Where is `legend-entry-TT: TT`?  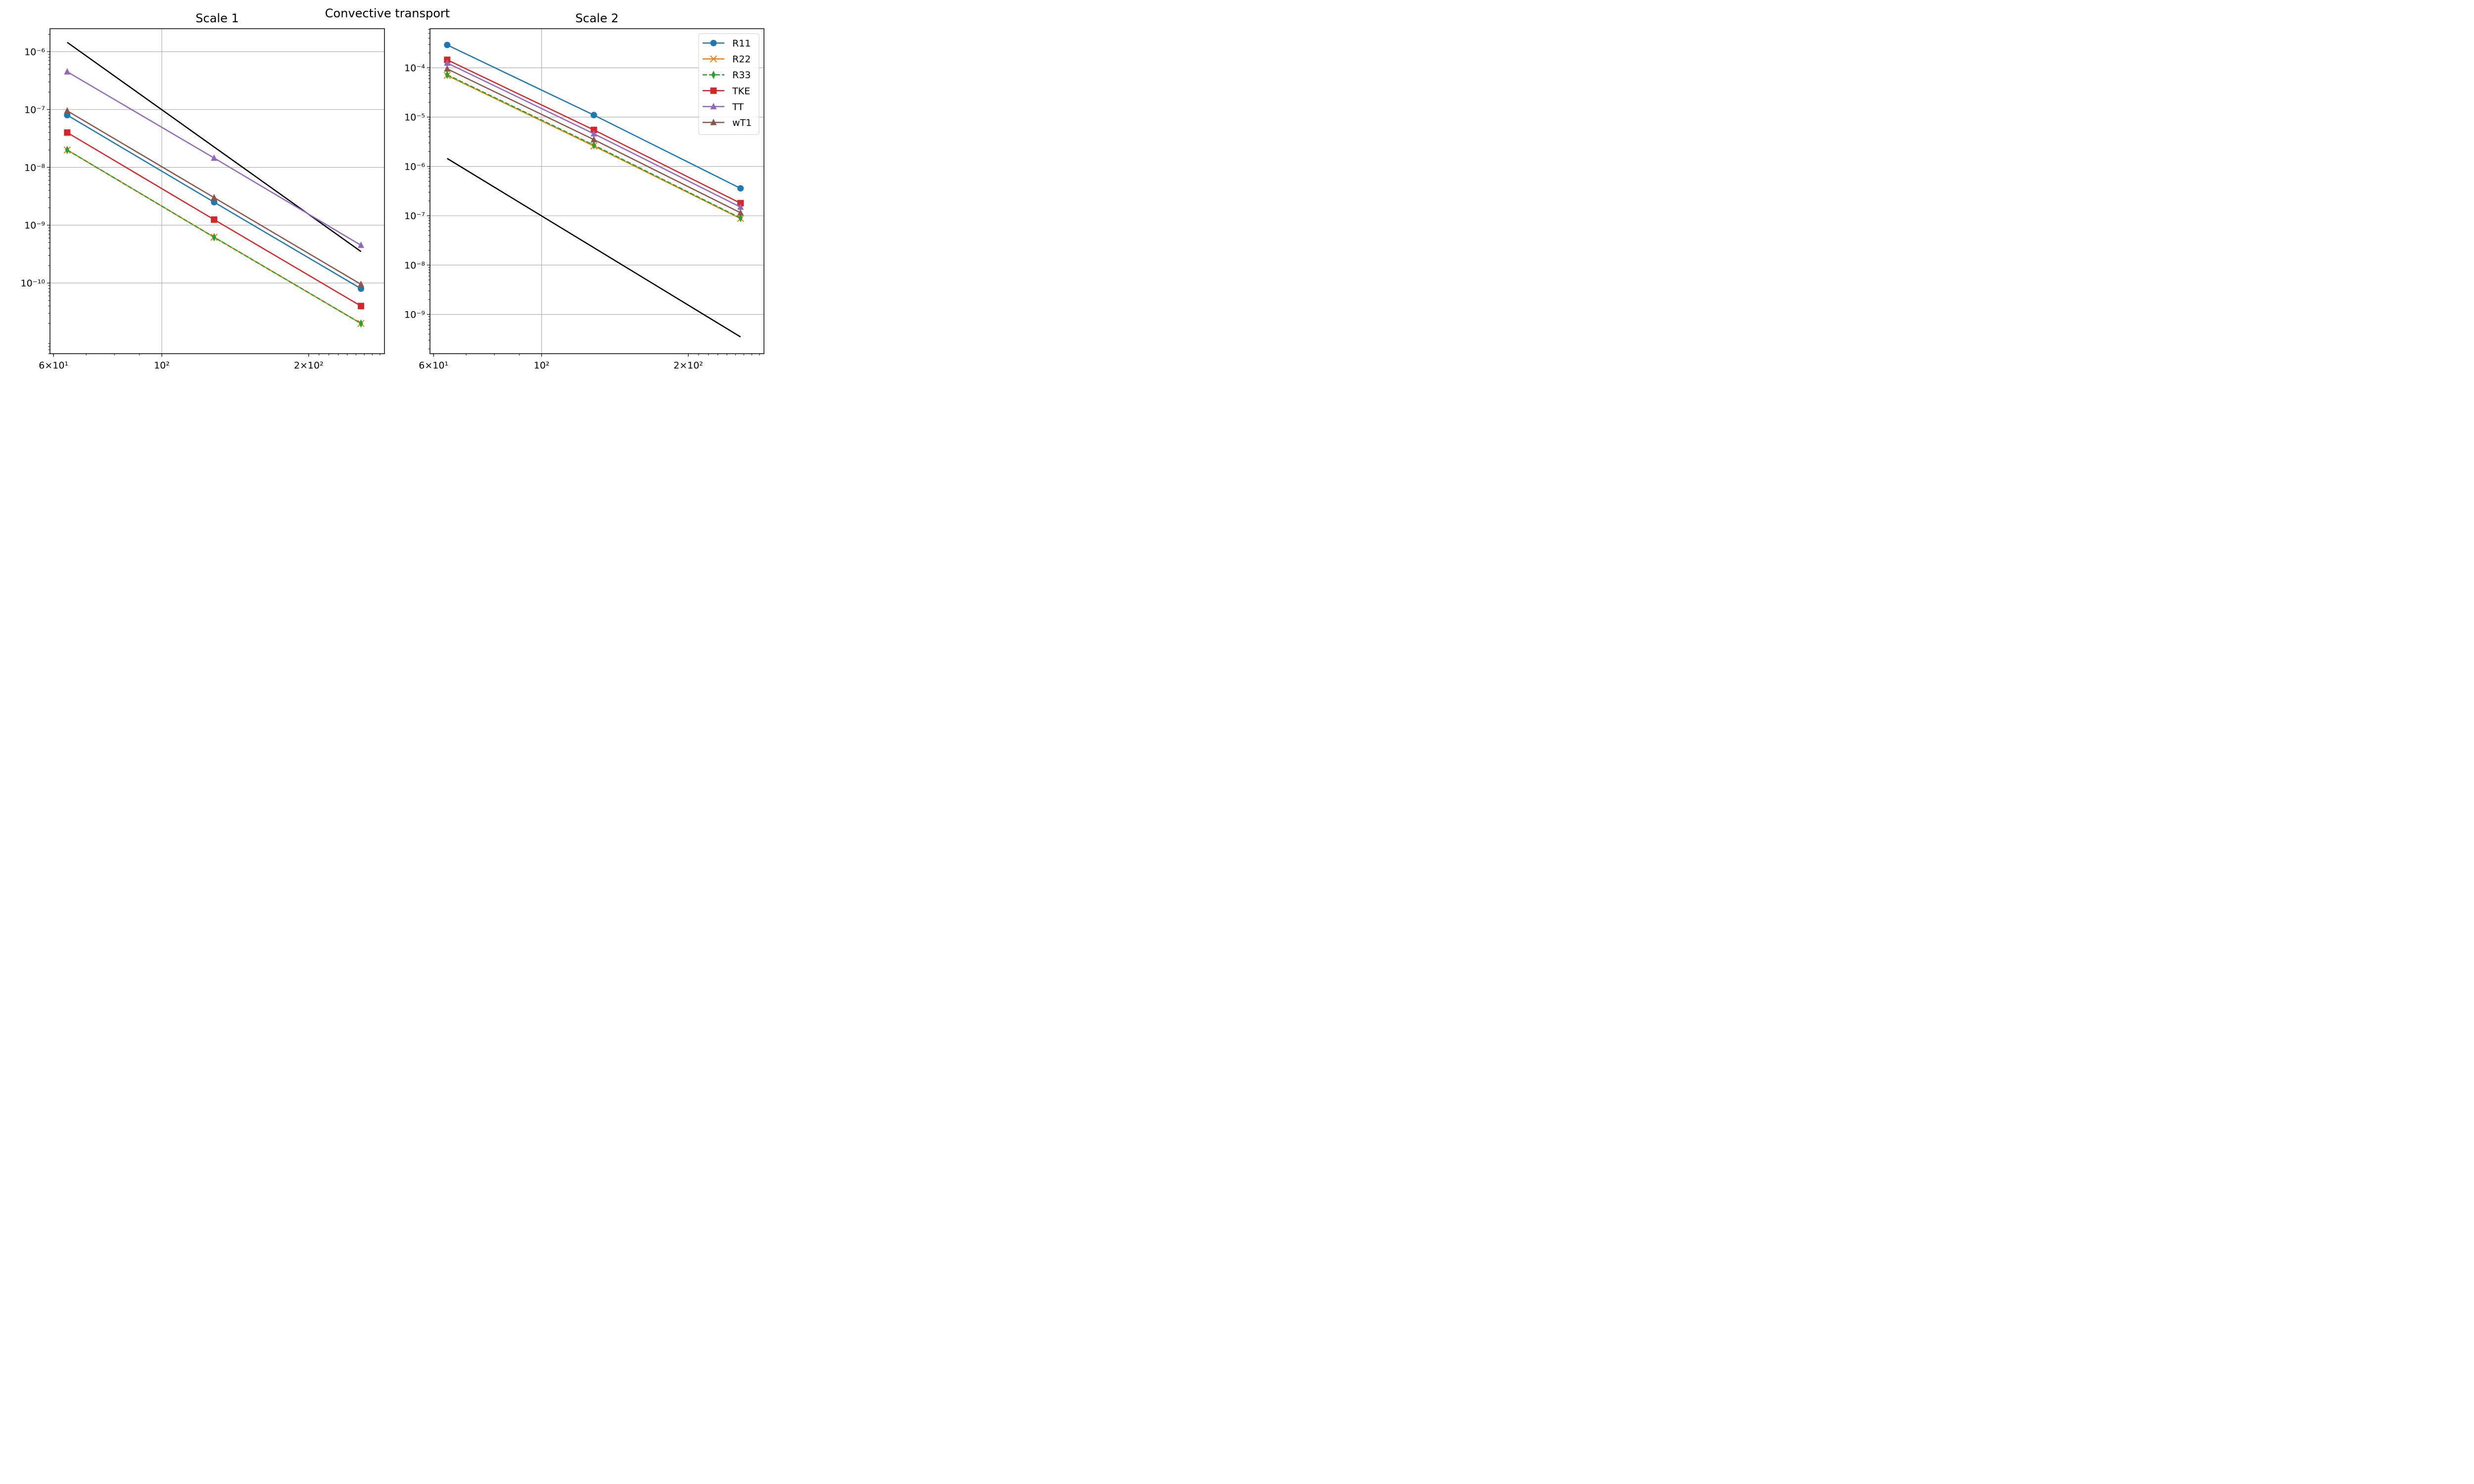
legend-entry-TT: TT is located at coordinates (724, 106).